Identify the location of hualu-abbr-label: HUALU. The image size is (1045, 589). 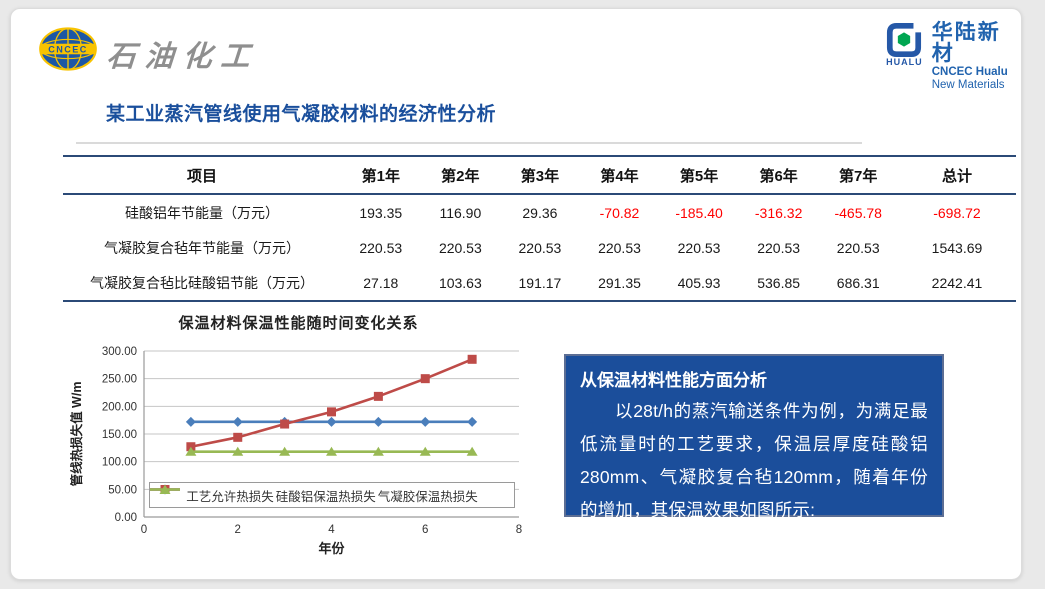
(904, 62).